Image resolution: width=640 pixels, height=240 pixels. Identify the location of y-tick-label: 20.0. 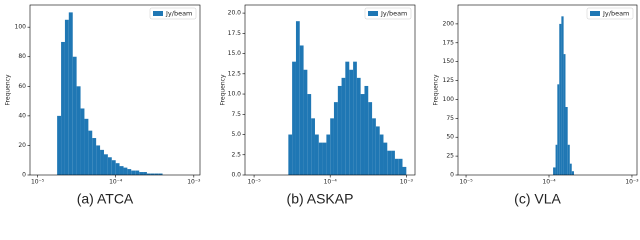
(235, 13).